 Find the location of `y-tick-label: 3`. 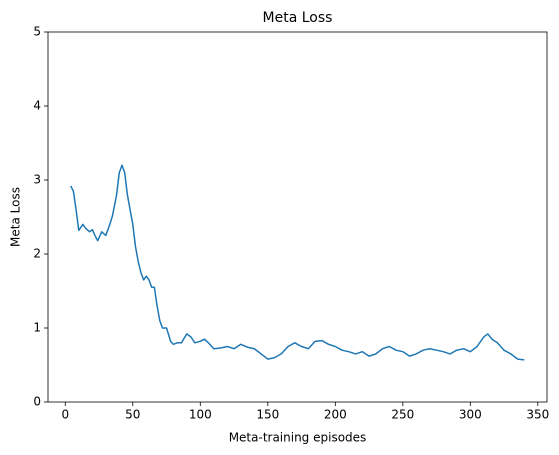

y-tick-label: 3 is located at coordinates (37, 180).